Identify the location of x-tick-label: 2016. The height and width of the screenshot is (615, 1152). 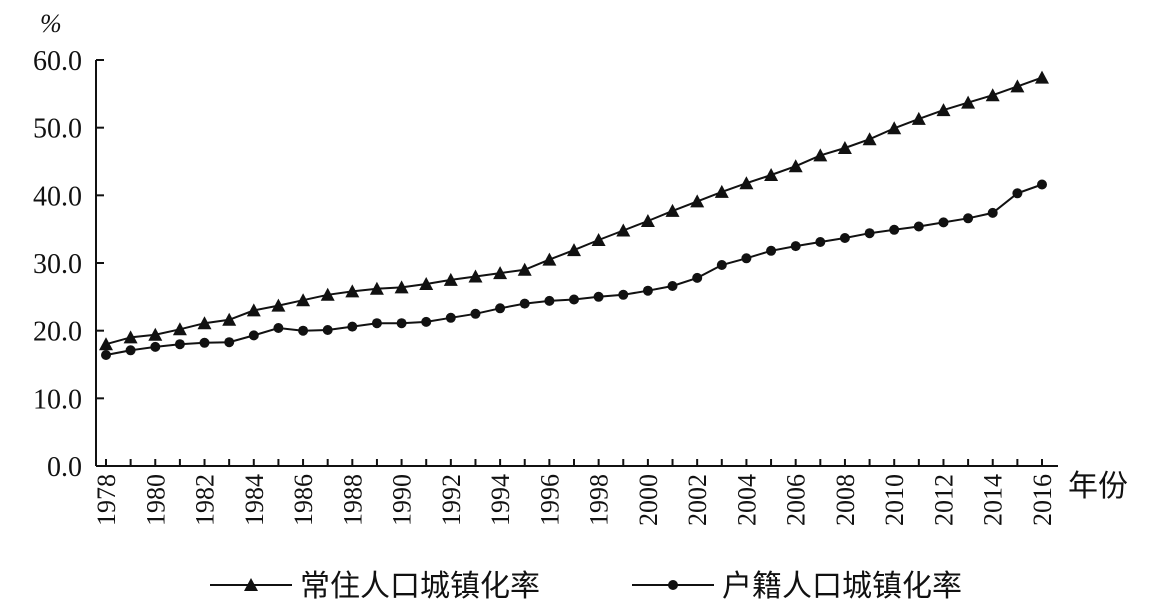
(1042, 500).